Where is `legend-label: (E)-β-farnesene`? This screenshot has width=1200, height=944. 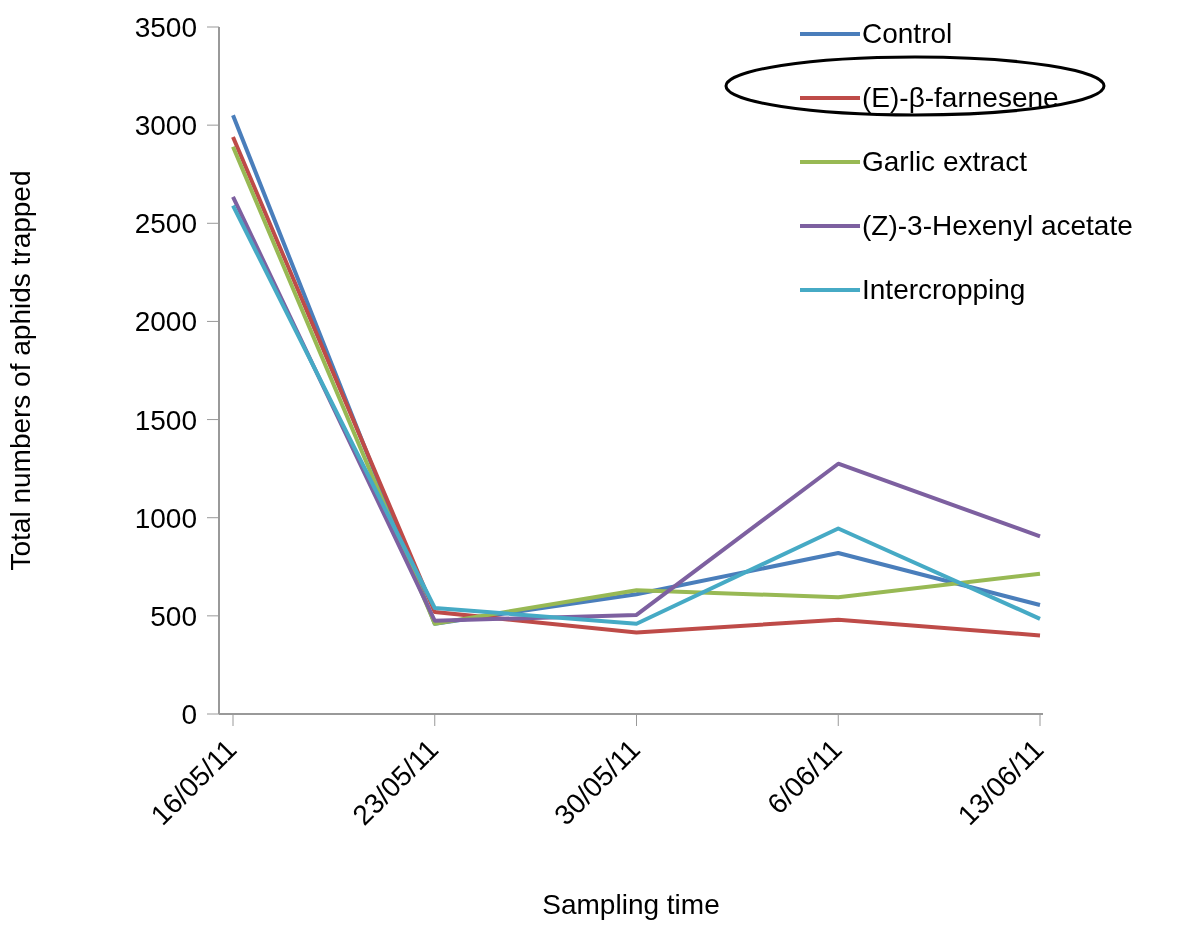
legend-label: (E)-β-farnesene is located at coordinates (960, 98).